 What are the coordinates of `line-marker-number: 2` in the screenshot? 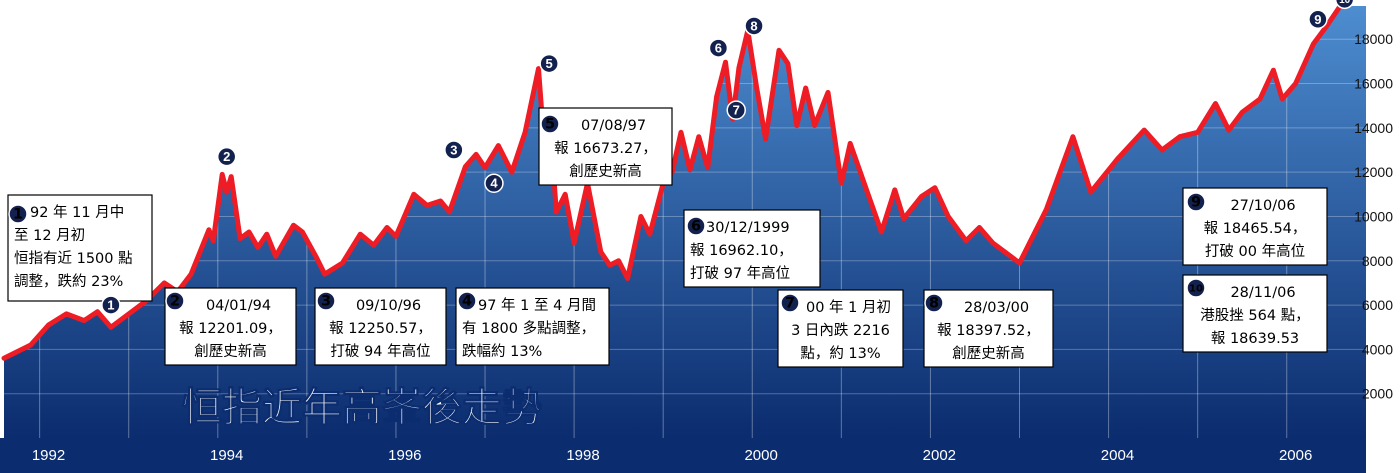 It's located at (226, 156).